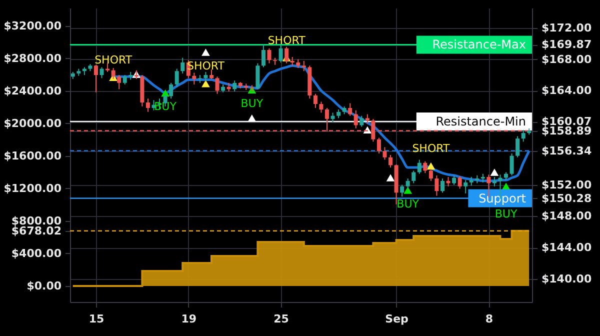 This screenshot has width=600, height=336. I want to click on y2-tick-label: $140.00, so click(567, 279).